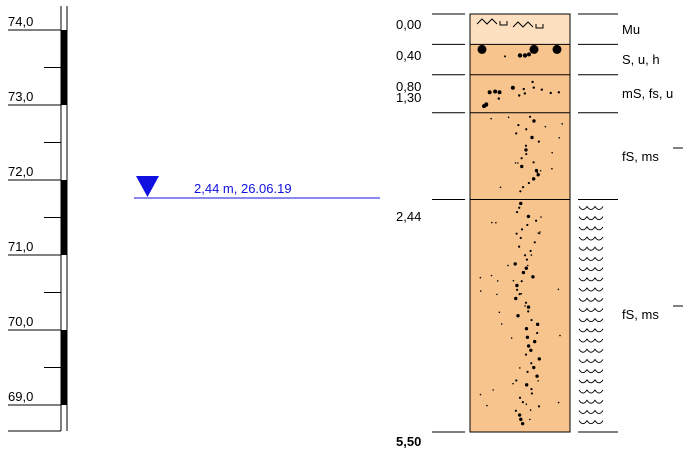 This screenshot has width=695, height=452. What do you see at coordinates (641, 59) in the screenshot?
I see `soil-label: S, u, h` at bounding box center [641, 59].